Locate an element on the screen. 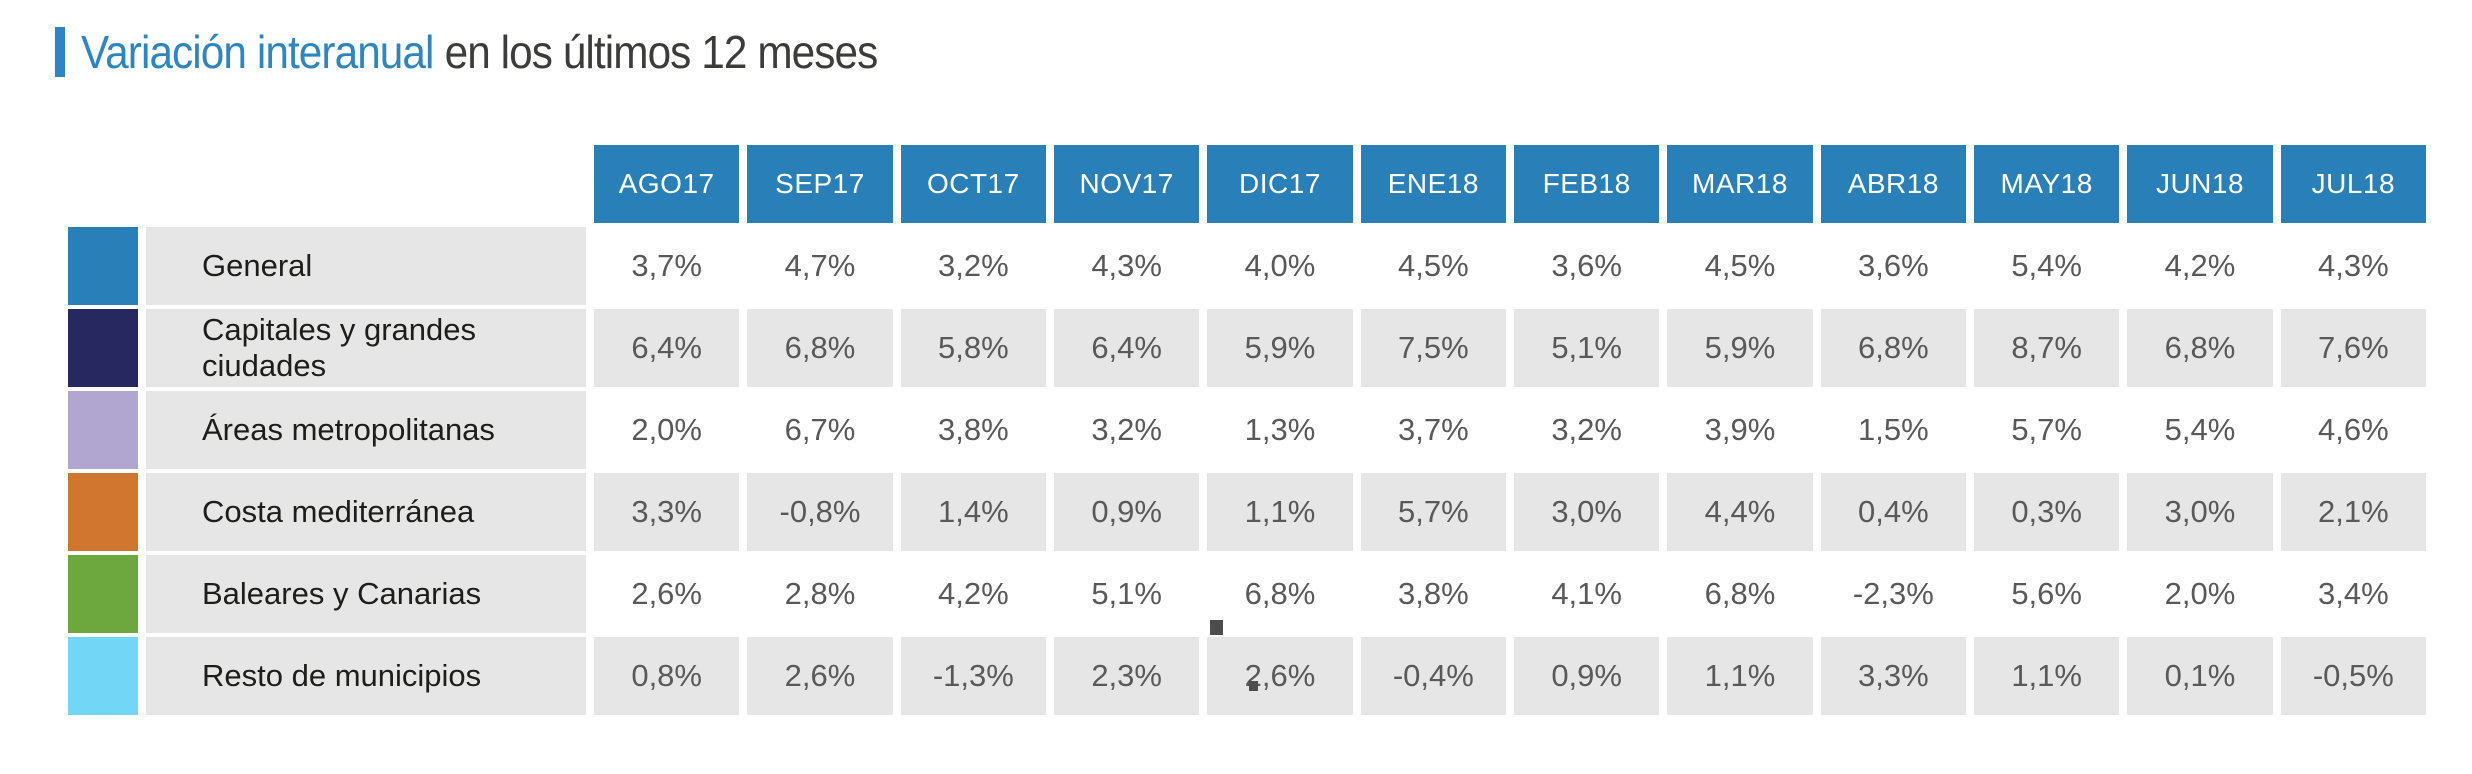 This screenshot has height=774, width=2472. value-cell: 0,1% is located at coordinates (2200, 676).